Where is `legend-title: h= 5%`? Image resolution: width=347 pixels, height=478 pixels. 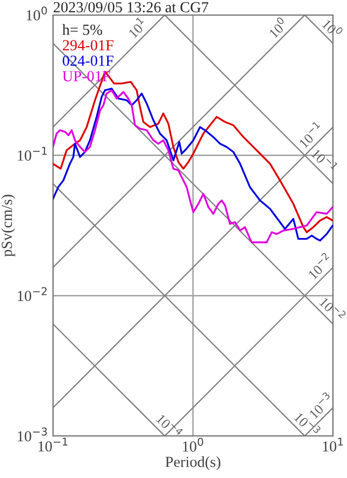 legend-title: h= 5% is located at coordinates (82, 29).